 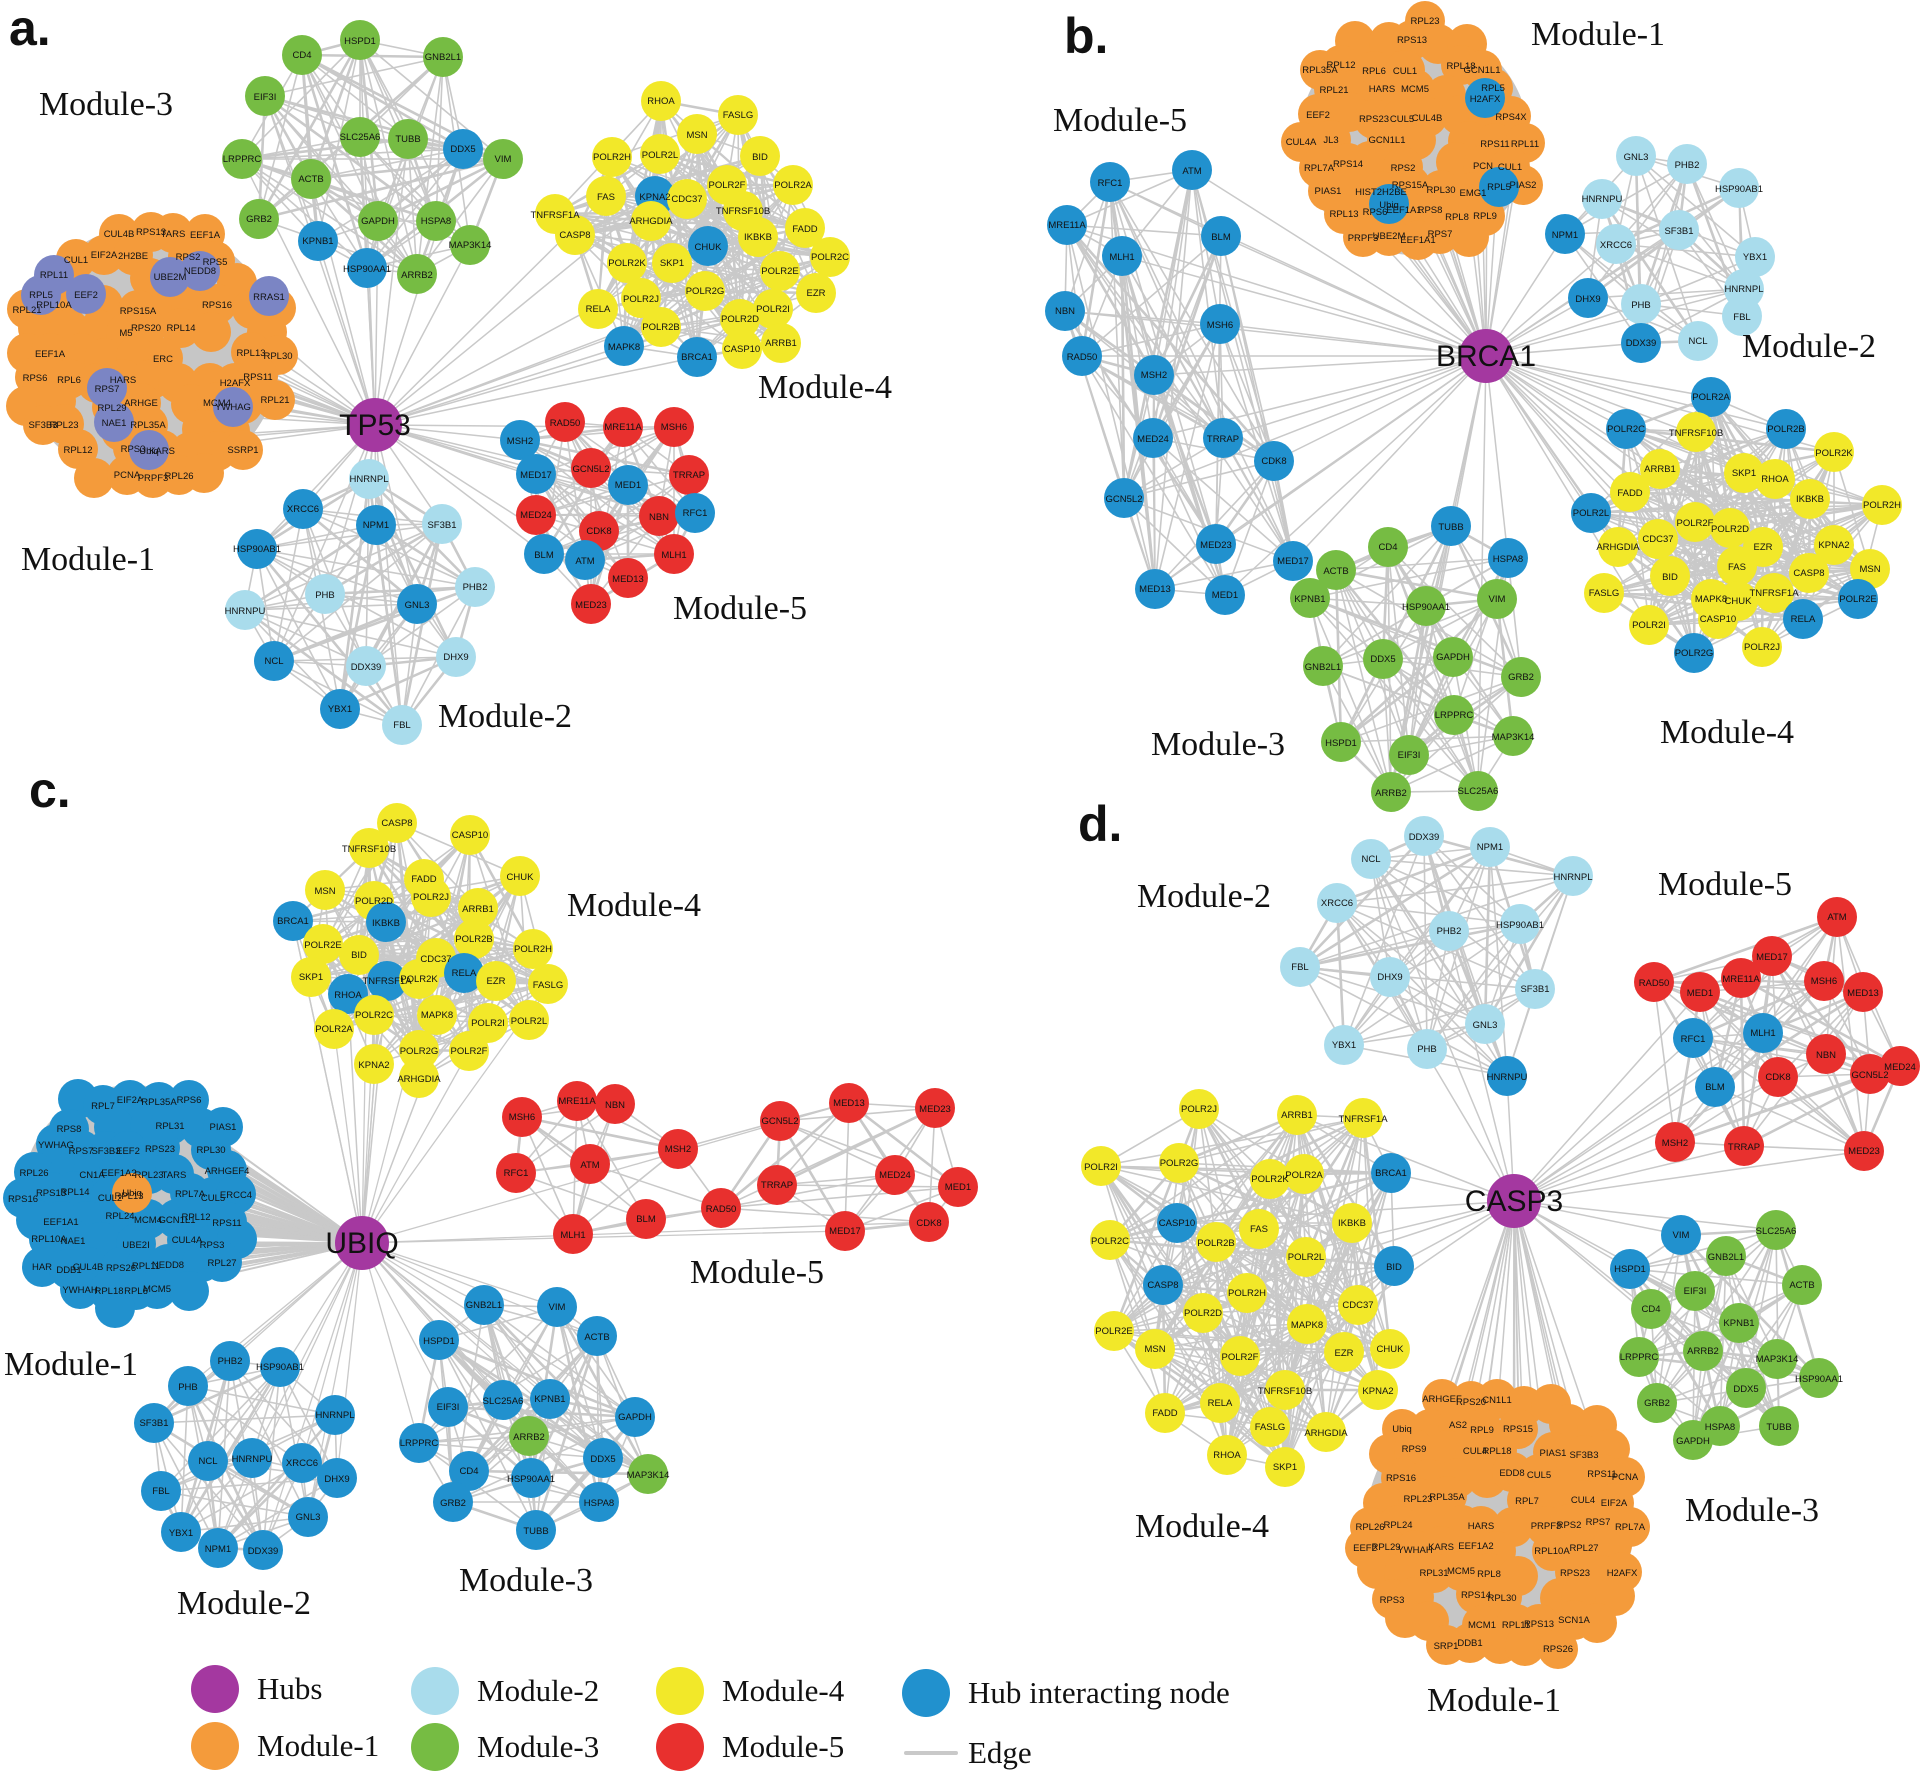 I want to click on svg-text: RPS7, so click(x=1598, y=1522).